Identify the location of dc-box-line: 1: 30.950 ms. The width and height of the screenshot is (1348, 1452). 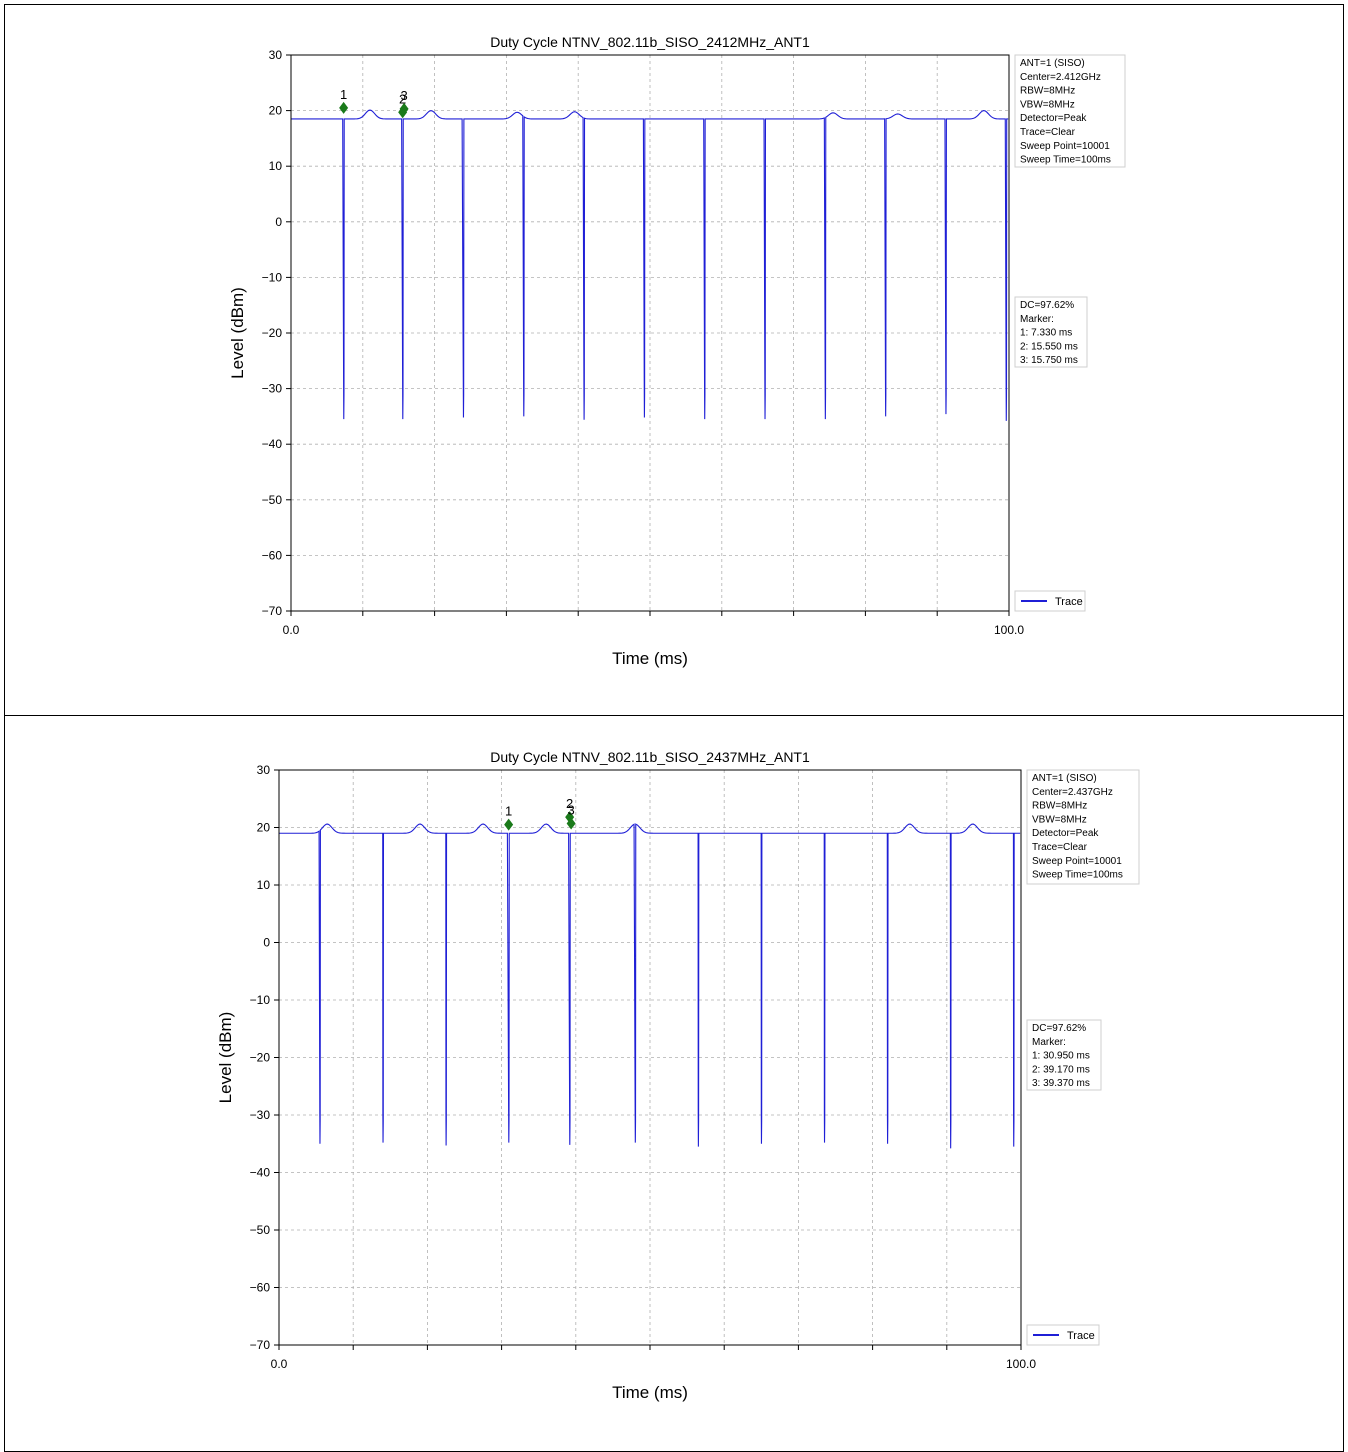
(1061, 1056).